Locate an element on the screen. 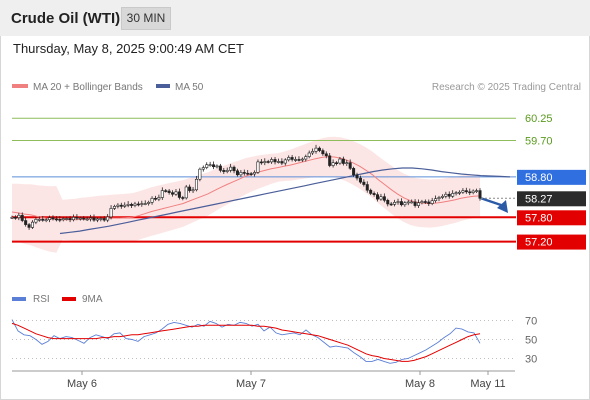  rsi-line is located at coordinates (246, 341).